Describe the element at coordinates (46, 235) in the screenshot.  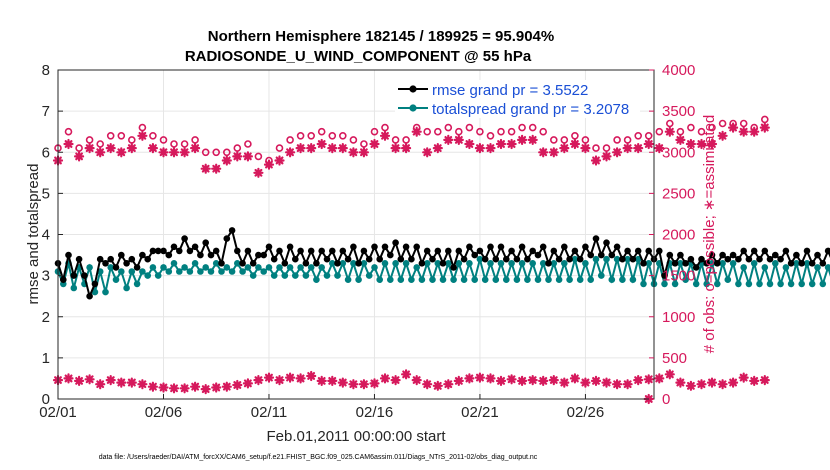
I see `y-left-tick-label: 4` at that location.